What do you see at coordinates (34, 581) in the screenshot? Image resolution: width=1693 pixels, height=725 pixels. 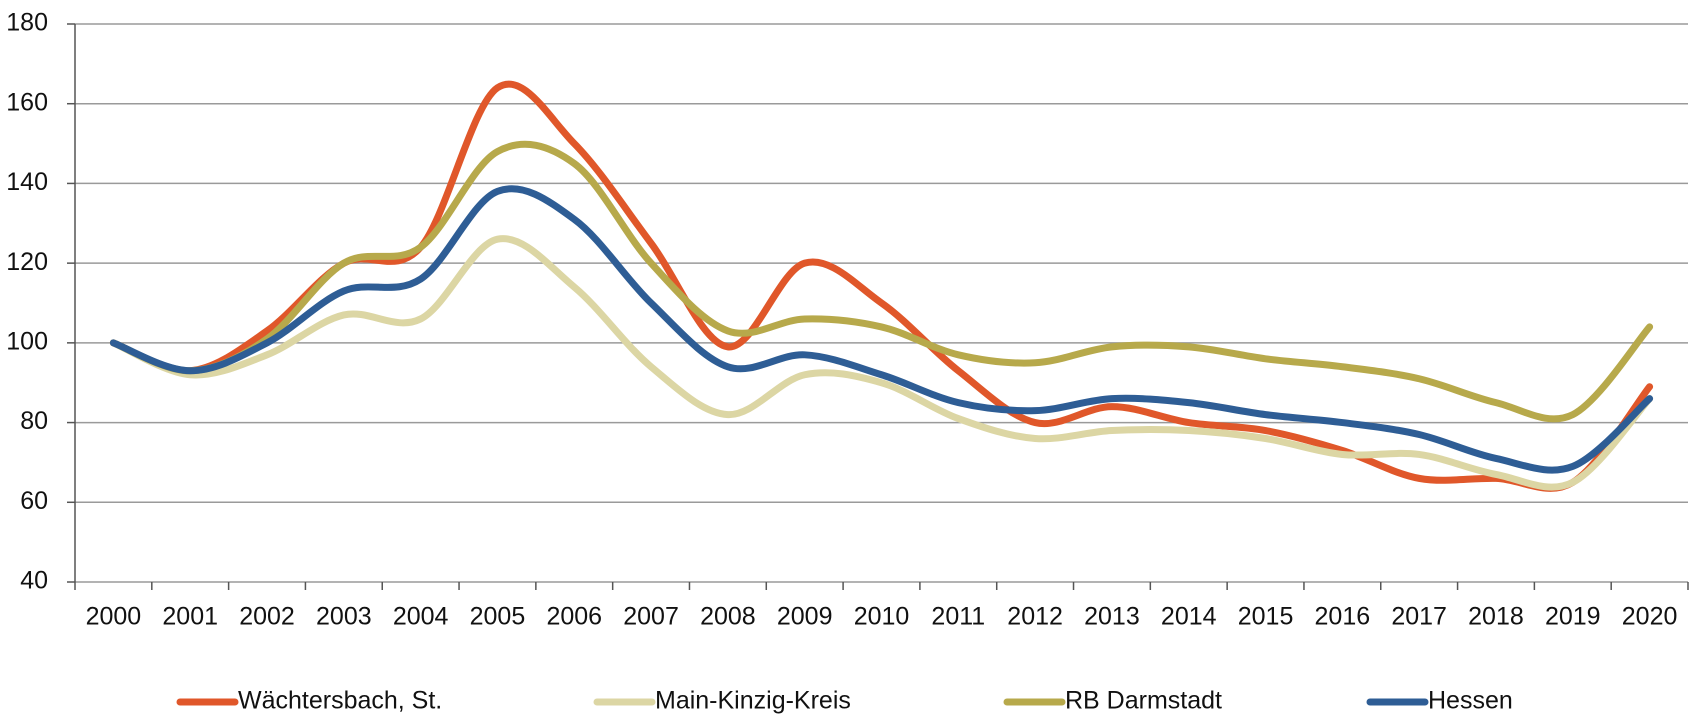 I see `y-tick-label: 40` at bounding box center [34, 581].